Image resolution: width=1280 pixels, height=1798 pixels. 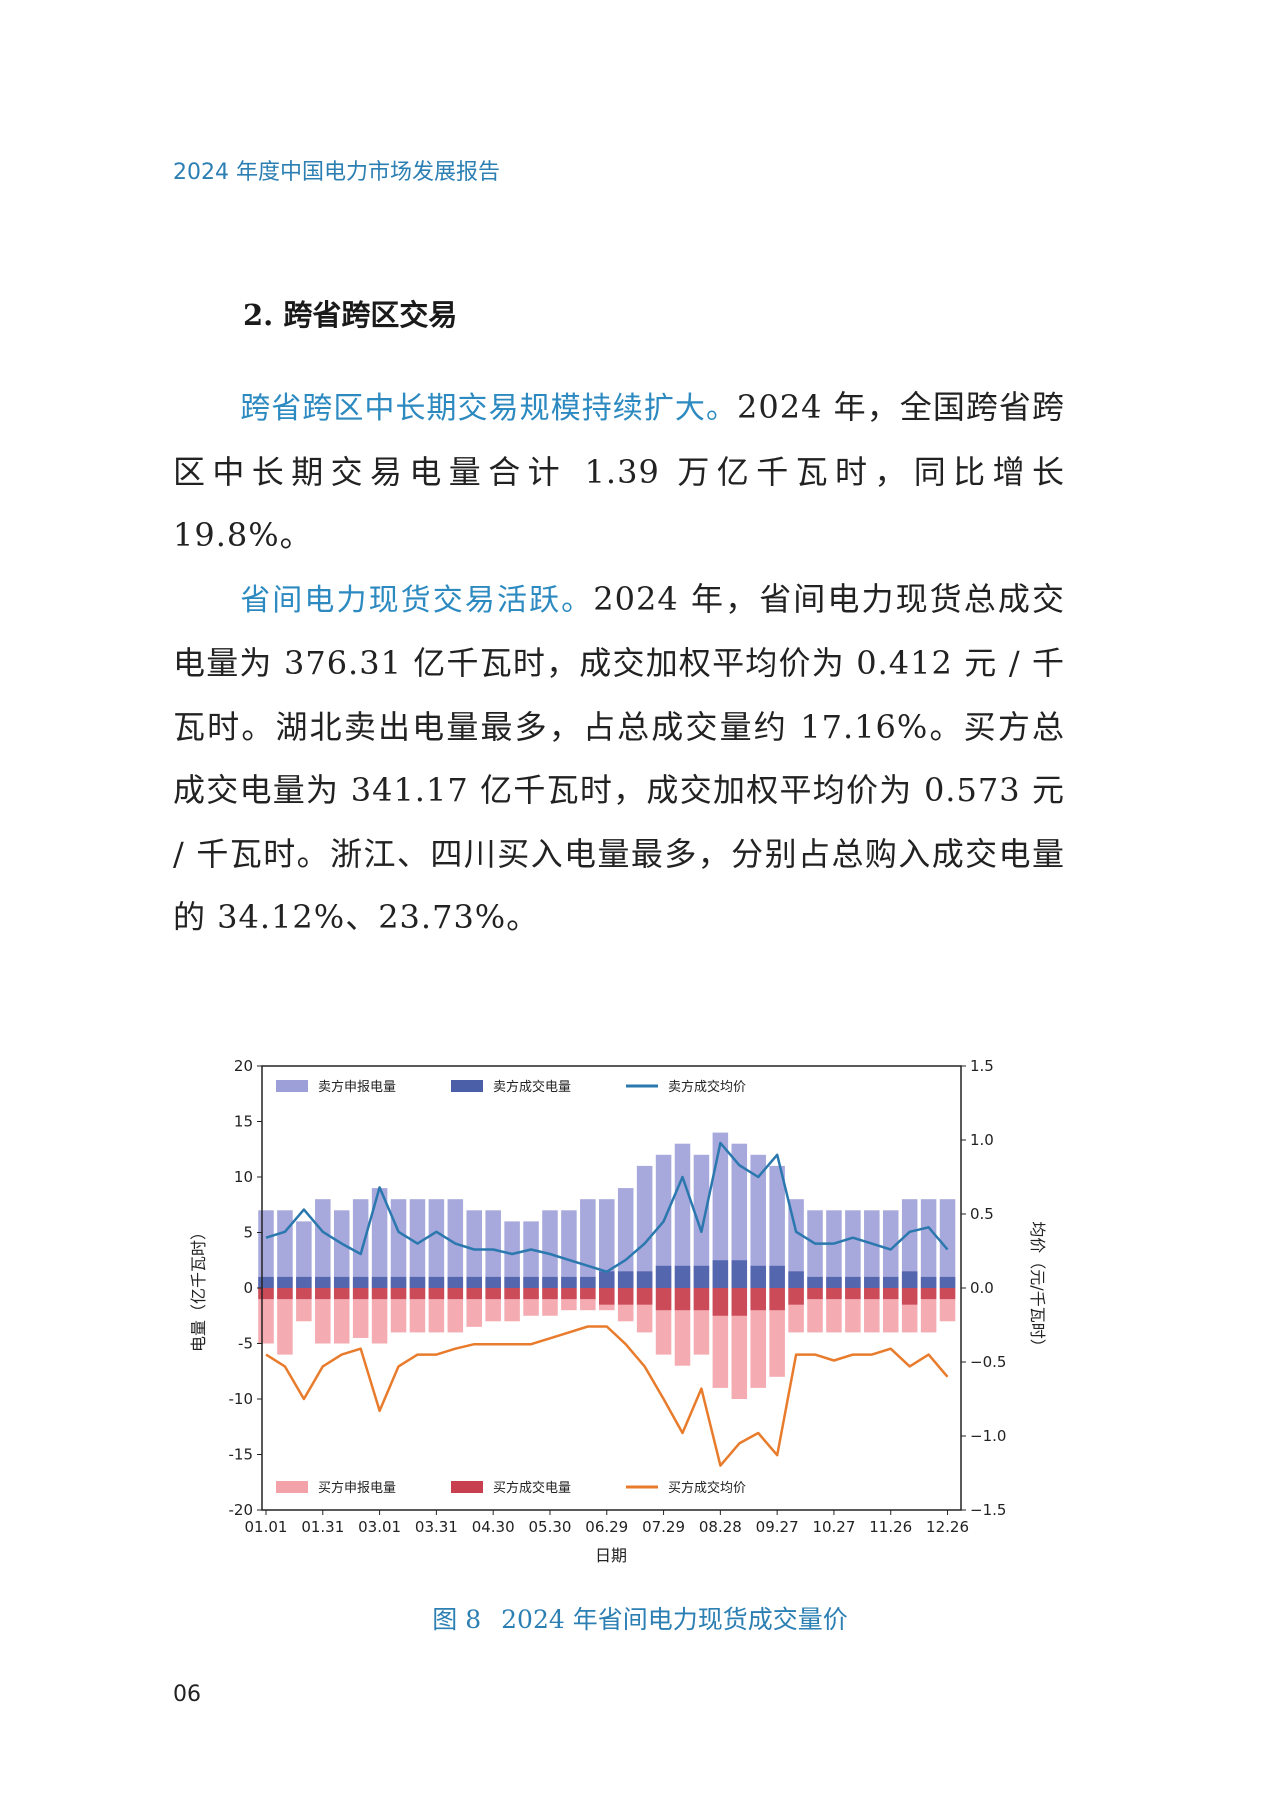 I want to click on y-right-tick-label: 1.5, so click(x=982, y=1066).